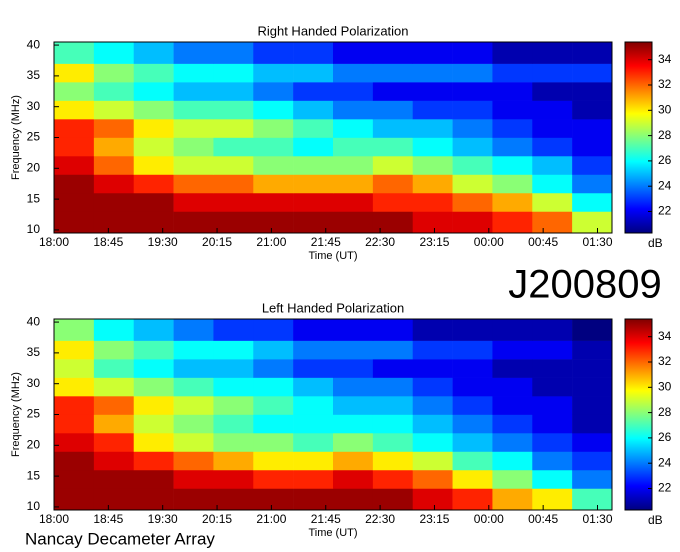 The image size is (680, 552). What do you see at coordinates (665, 336) in the screenshot?
I see `colorbar-tick-label: 34` at bounding box center [665, 336].